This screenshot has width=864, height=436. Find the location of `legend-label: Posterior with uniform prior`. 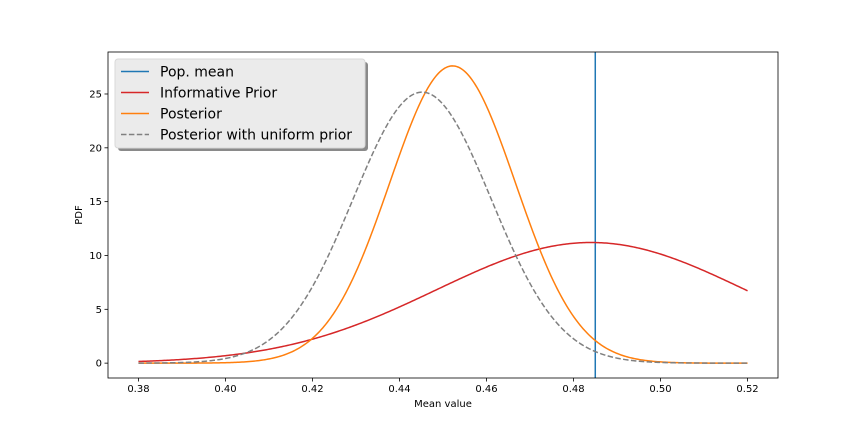

legend-label: Posterior with uniform prior is located at coordinates (256, 136).